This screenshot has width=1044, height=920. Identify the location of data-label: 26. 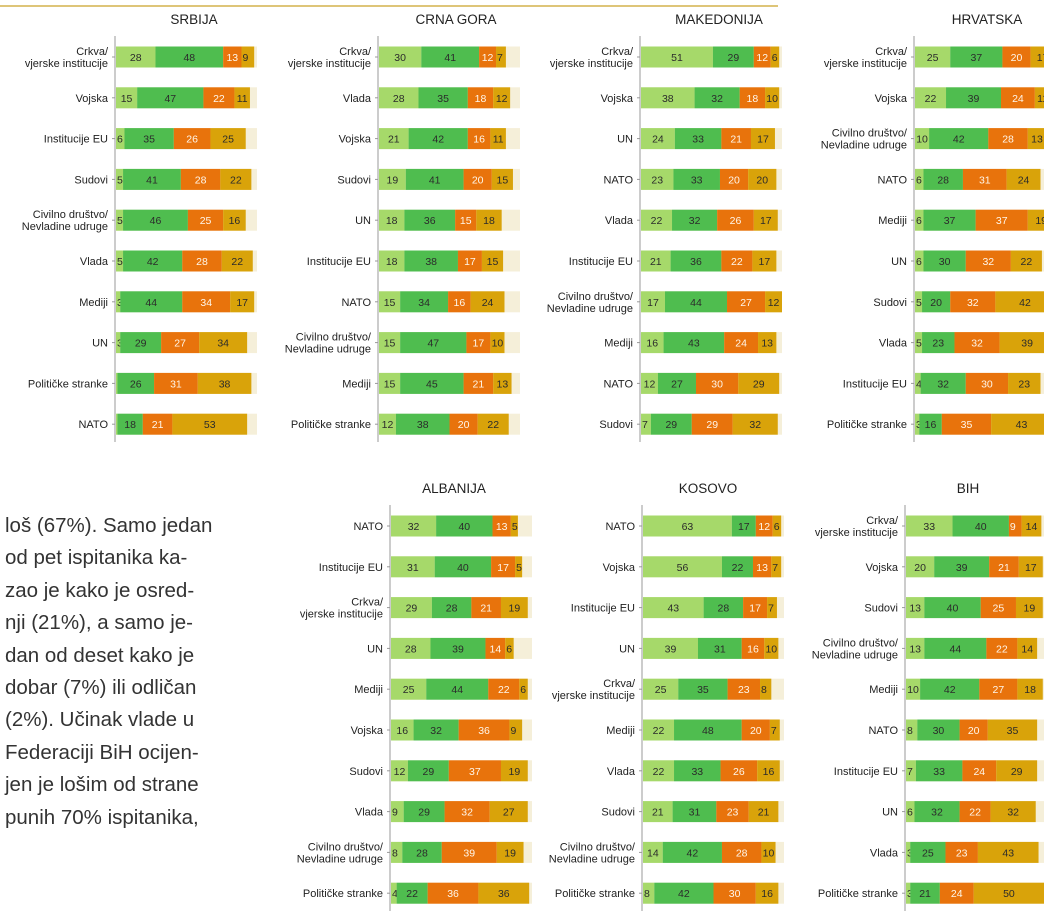
(739, 772).